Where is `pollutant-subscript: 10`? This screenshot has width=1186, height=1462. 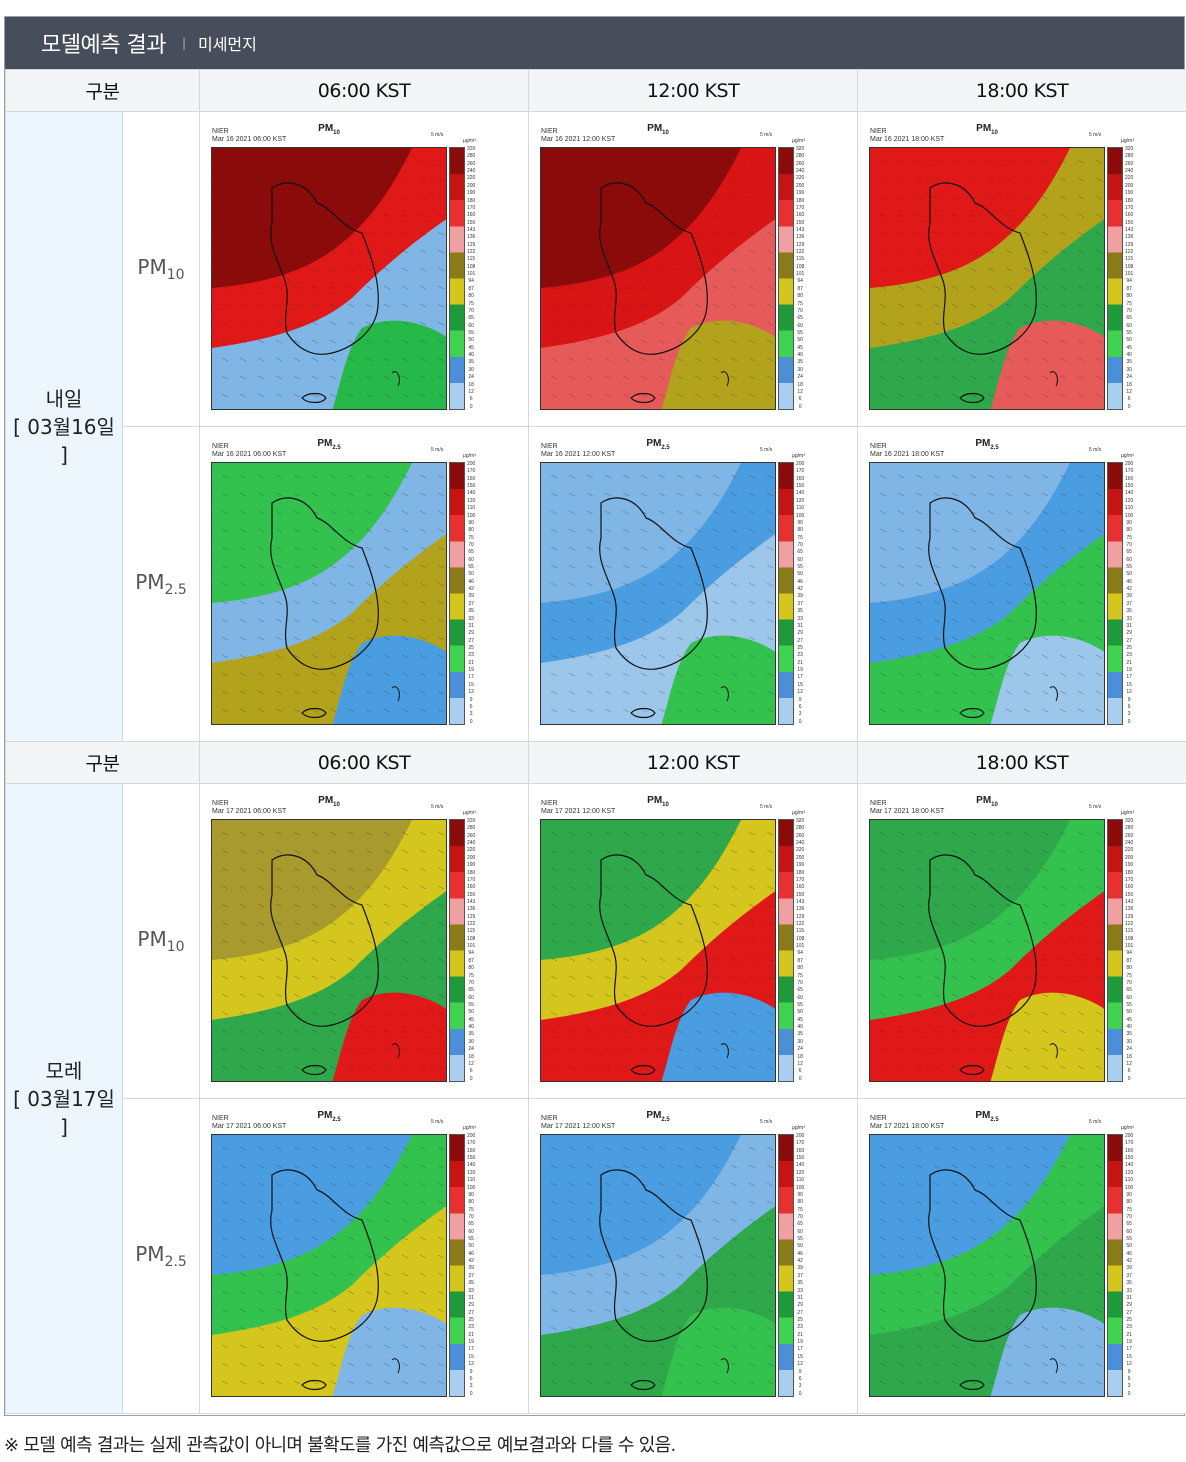 pollutant-subscript: 10 is located at coordinates (175, 947).